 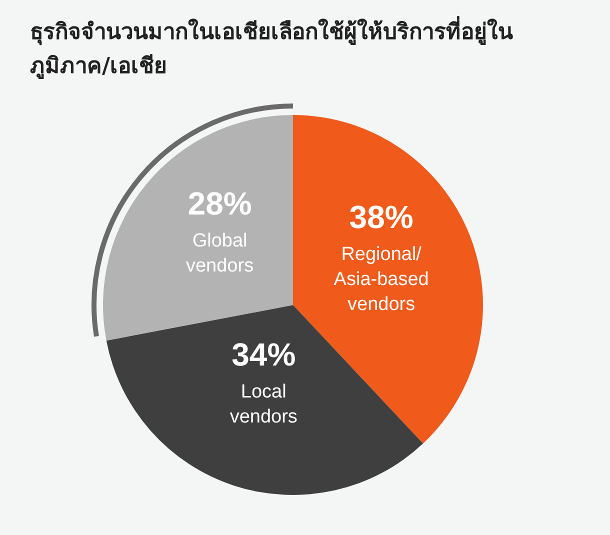 What do you see at coordinates (220, 253) in the screenshot?
I see `slice-label: Global vendors` at bounding box center [220, 253].